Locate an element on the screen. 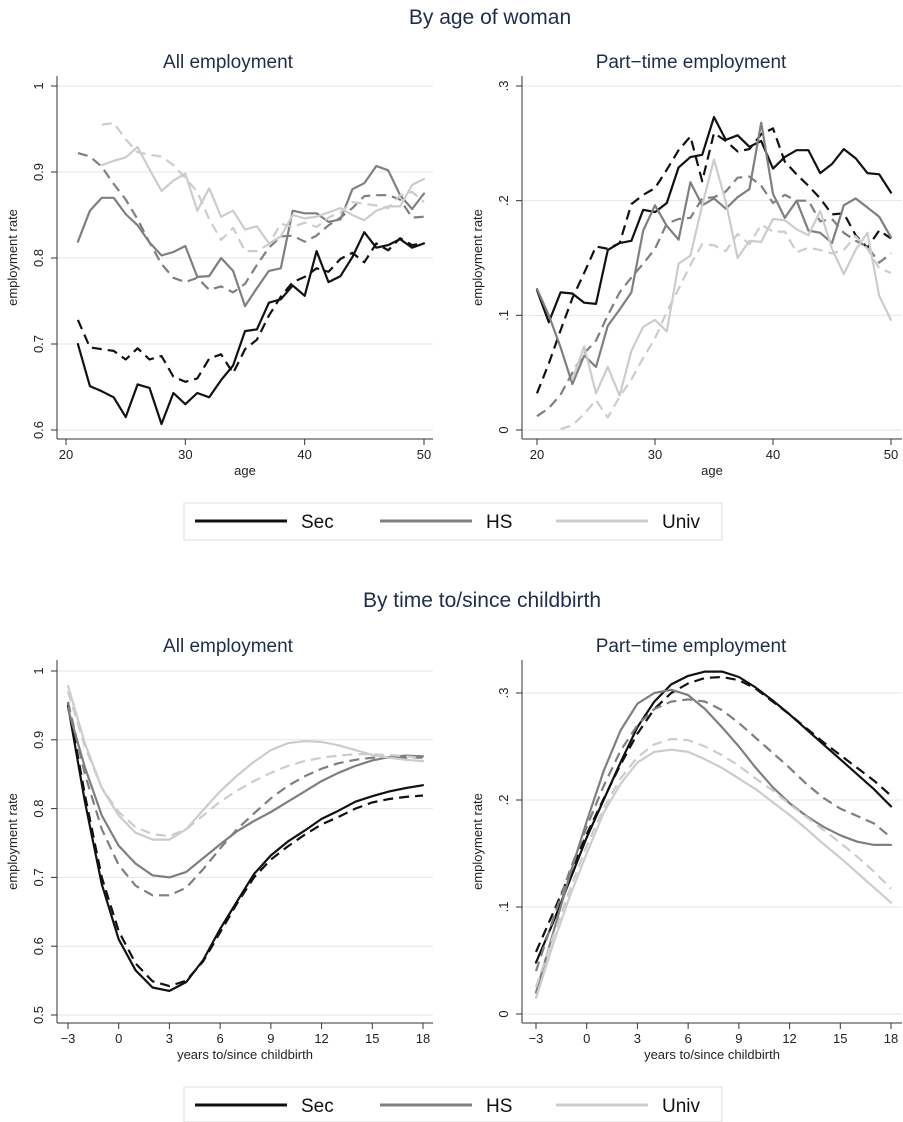 This screenshot has width=903, height=1122. section-title-childbirth: By time to/since childbirth is located at coordinates (482, 600).